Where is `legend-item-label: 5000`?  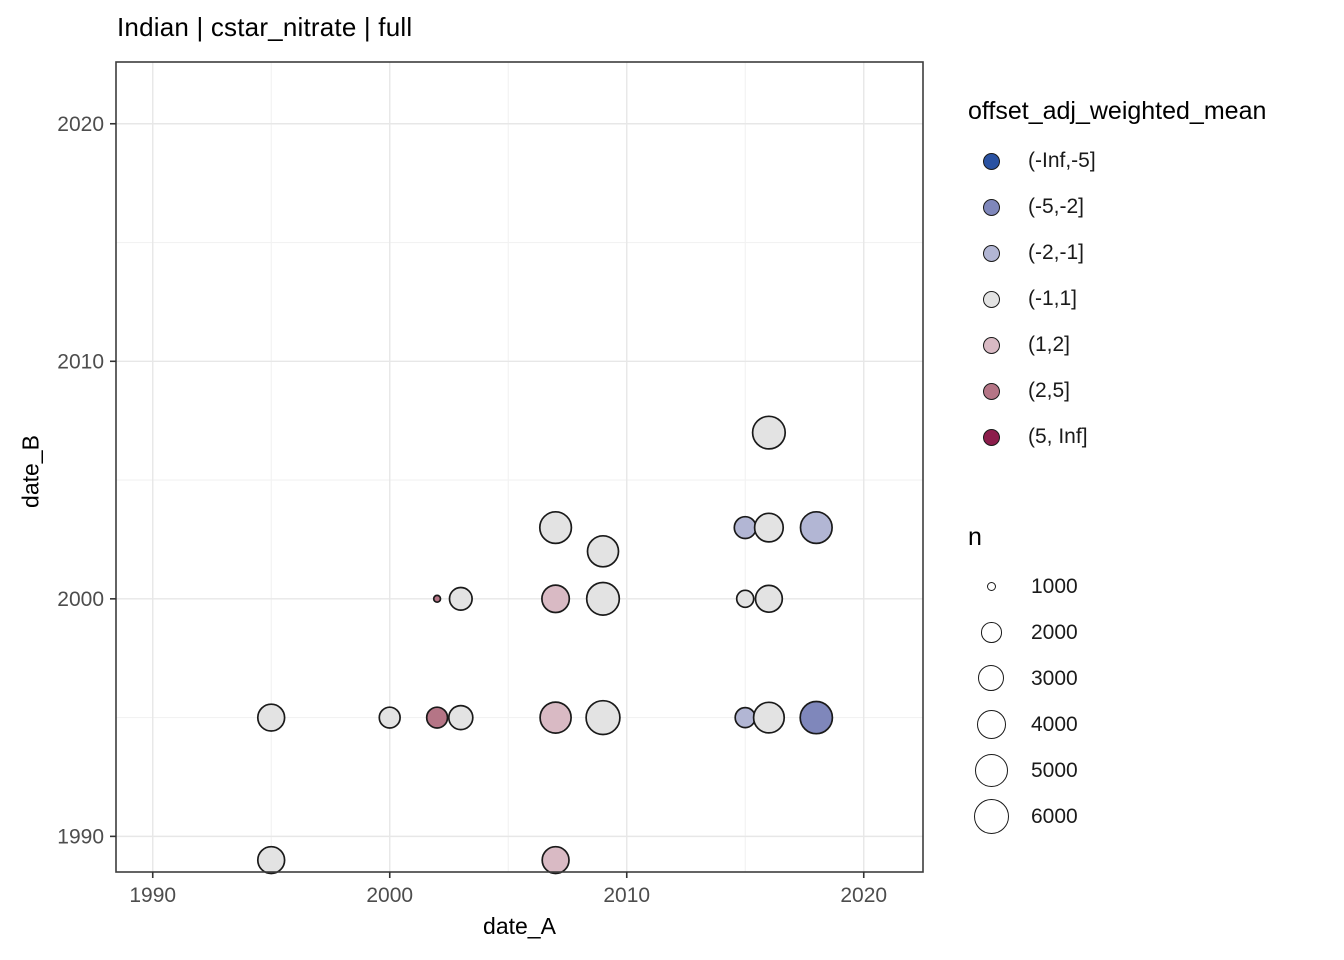 legend-item-label: 5000 is located at coordinates (1054, 770).